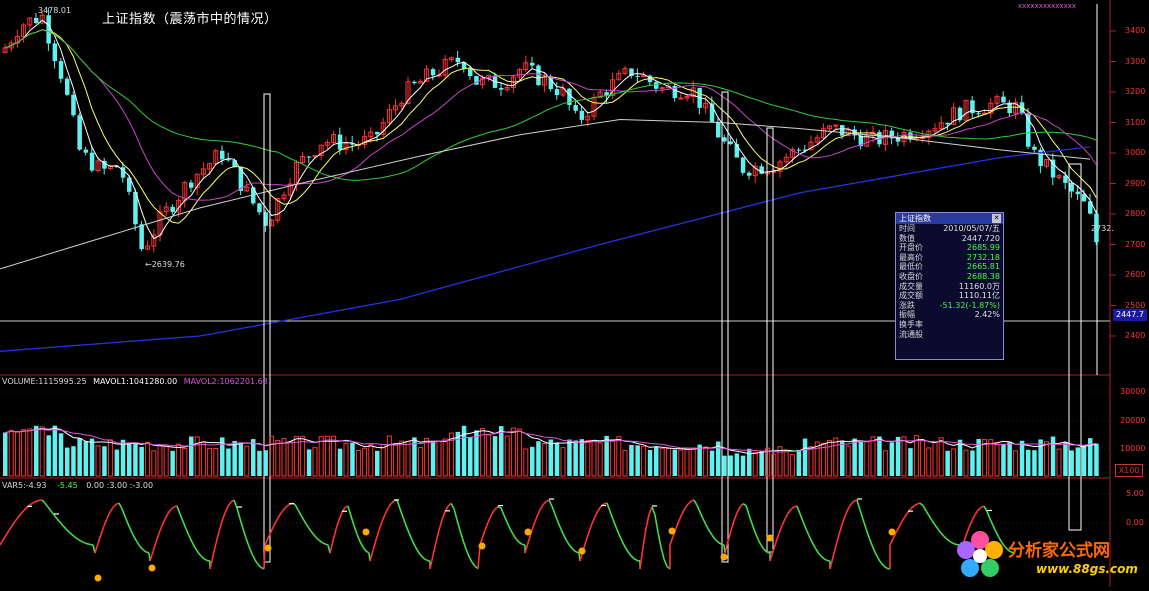 The image size is (1149, 591). I want to click on info-row-value: -51.32(-1.87%), so click(967, 306).